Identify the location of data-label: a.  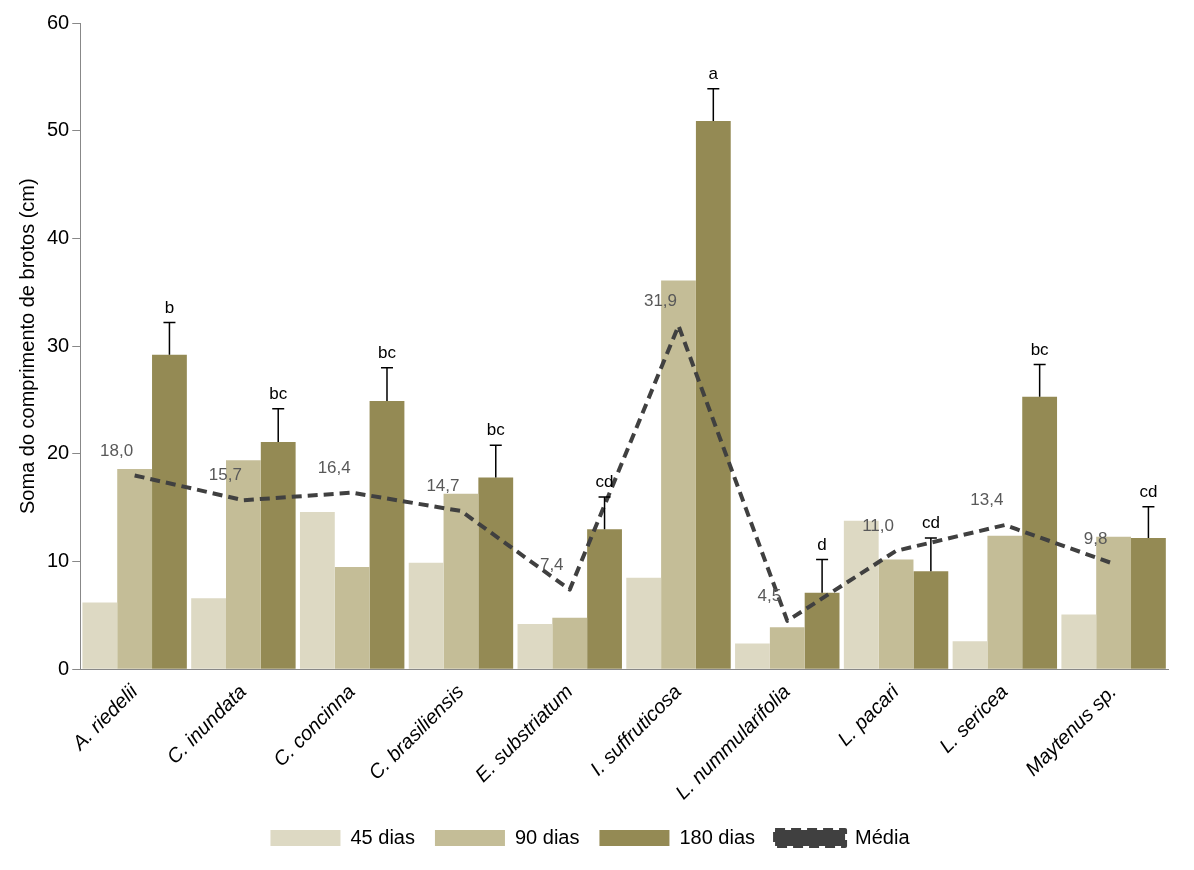
(713, 73).